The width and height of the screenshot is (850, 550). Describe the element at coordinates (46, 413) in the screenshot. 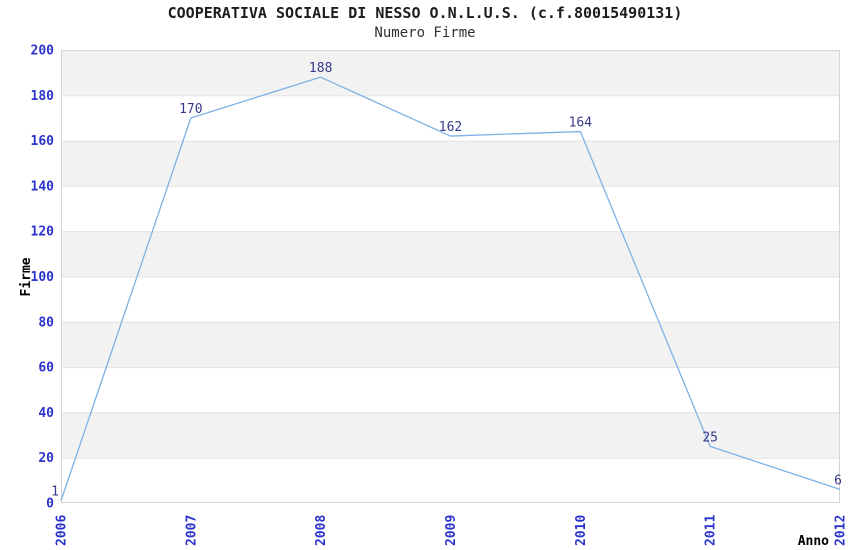

I see `y-tick-label: 40` at that location.